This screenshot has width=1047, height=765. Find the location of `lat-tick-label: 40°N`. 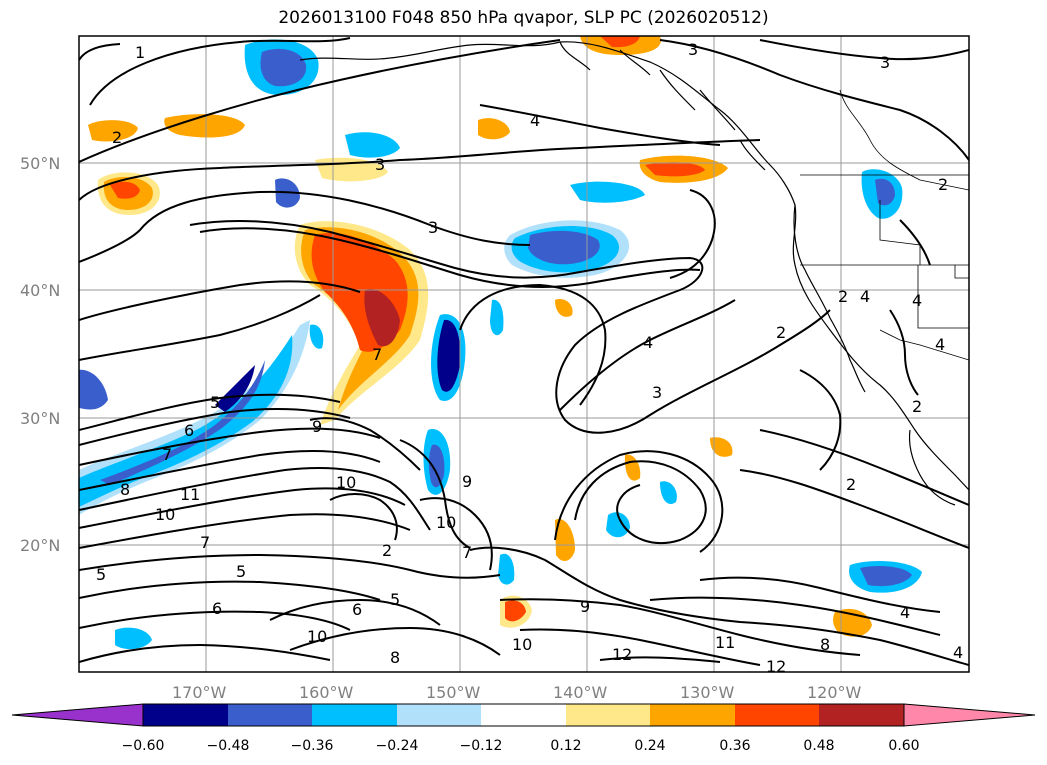

lat-tick-label: 40°N is located at coordinates (40, 290).